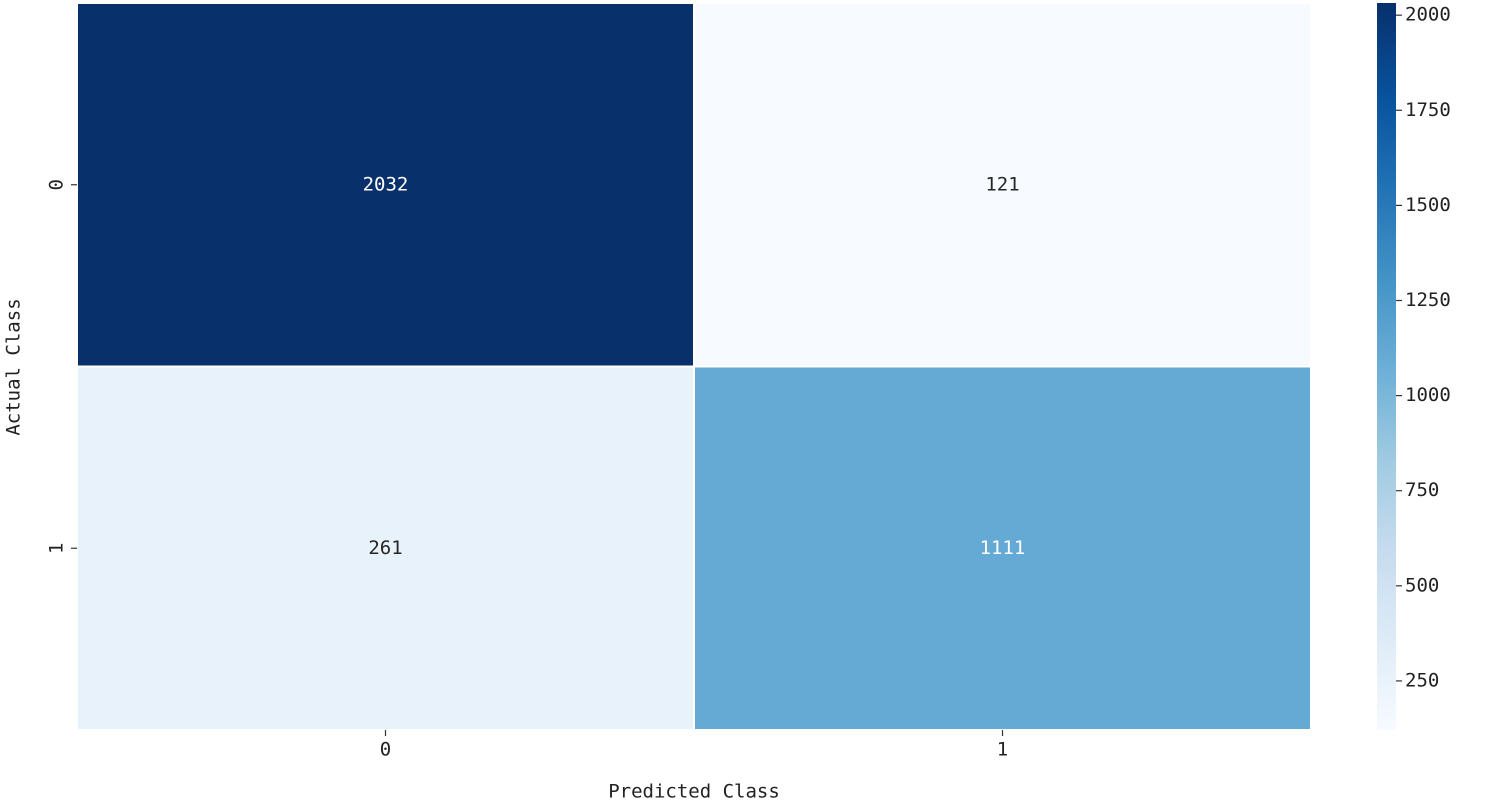  Describe the element at coordinates (1428, 110) in the screenshot. I see `colorbar-tick-label: 1750` at that location.